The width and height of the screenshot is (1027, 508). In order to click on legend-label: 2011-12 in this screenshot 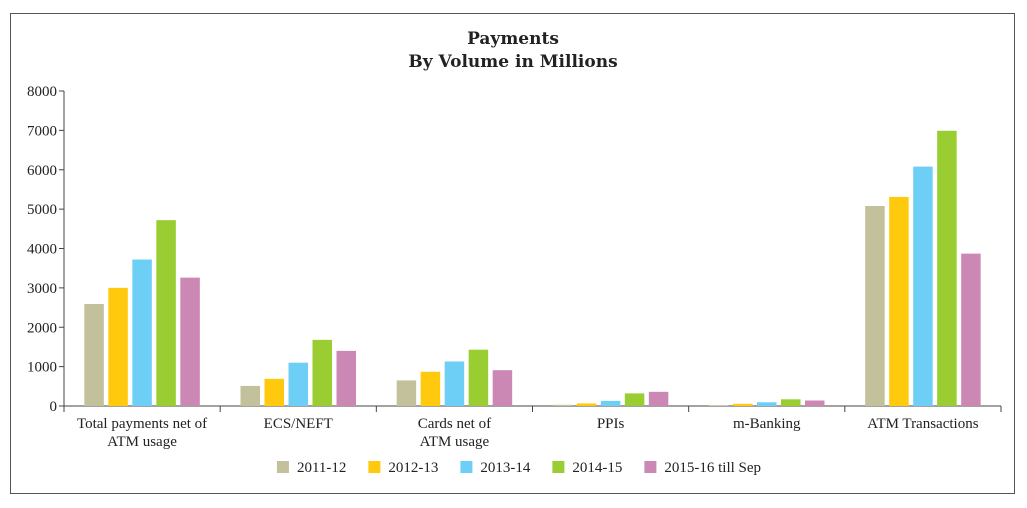, I will do `click(321, 468)`.